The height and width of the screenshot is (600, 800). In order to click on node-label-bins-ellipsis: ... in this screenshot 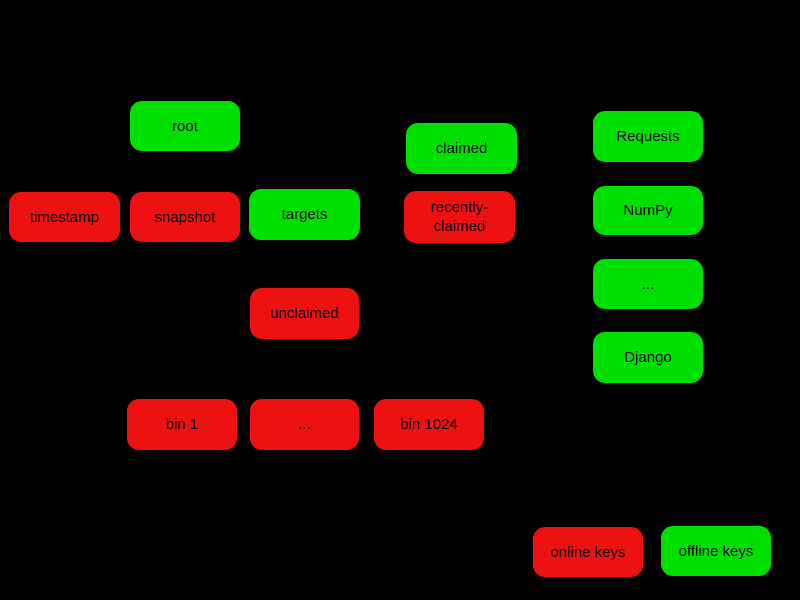, I will do `click(304, 424)`.